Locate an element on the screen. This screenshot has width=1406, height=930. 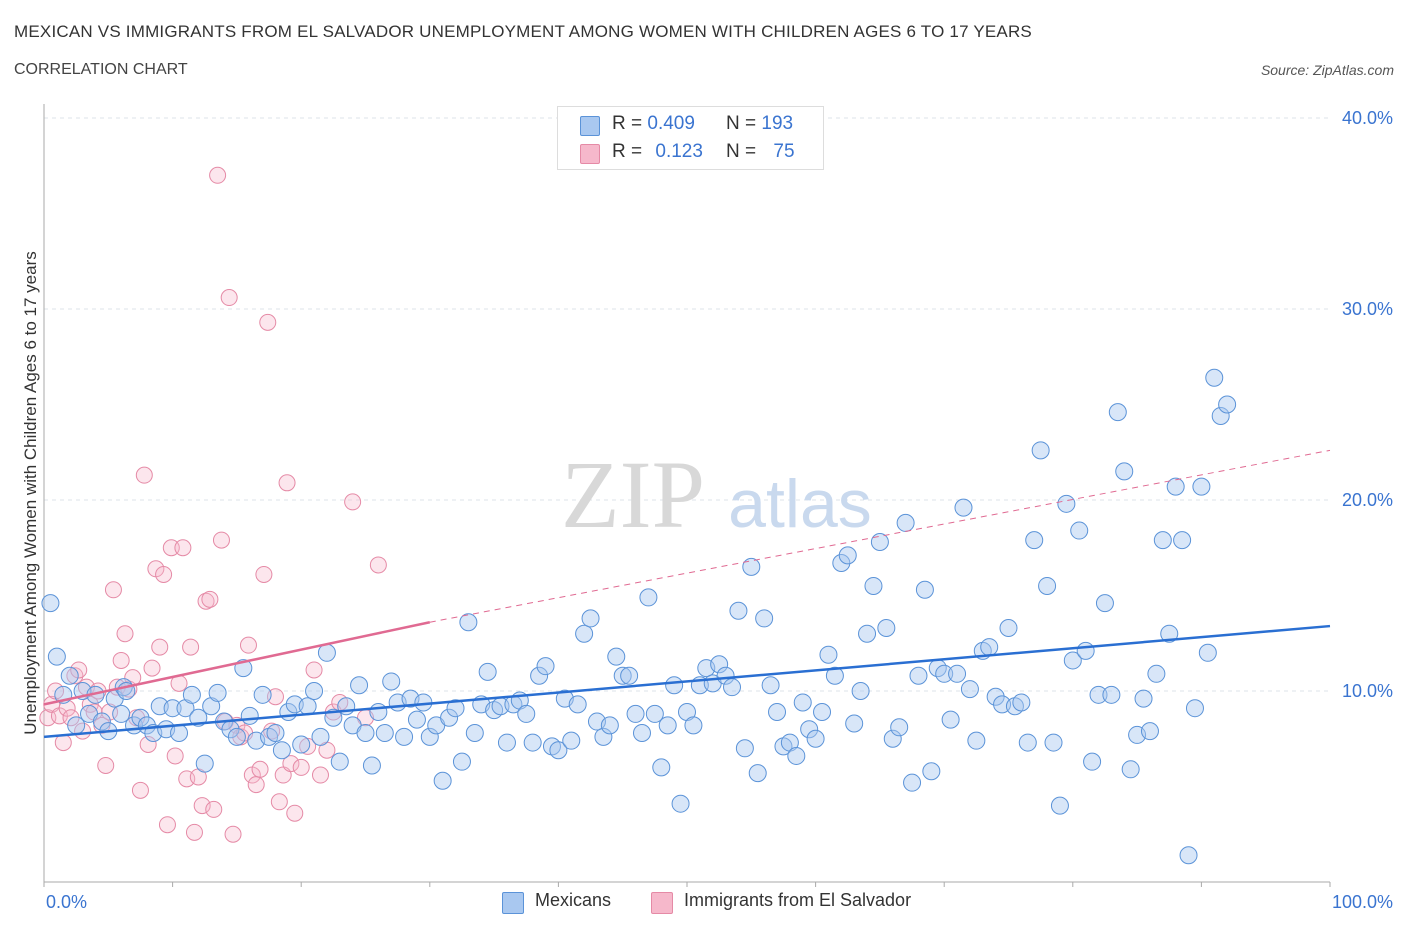
salvador-trend-extension is located at coordinates (880, 536).